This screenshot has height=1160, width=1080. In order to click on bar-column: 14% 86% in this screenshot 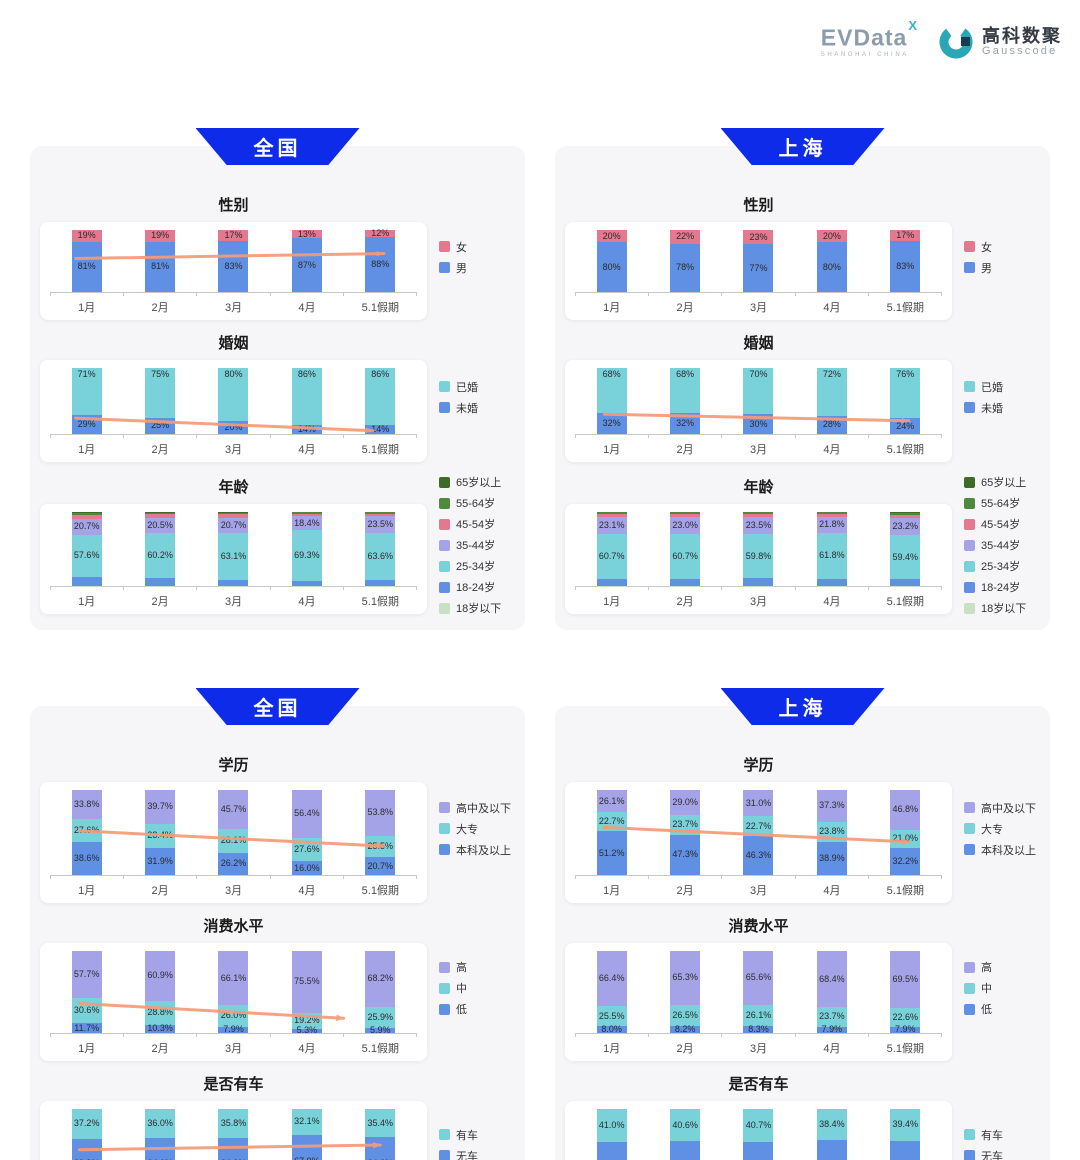, I will do `click(306, 401)`.